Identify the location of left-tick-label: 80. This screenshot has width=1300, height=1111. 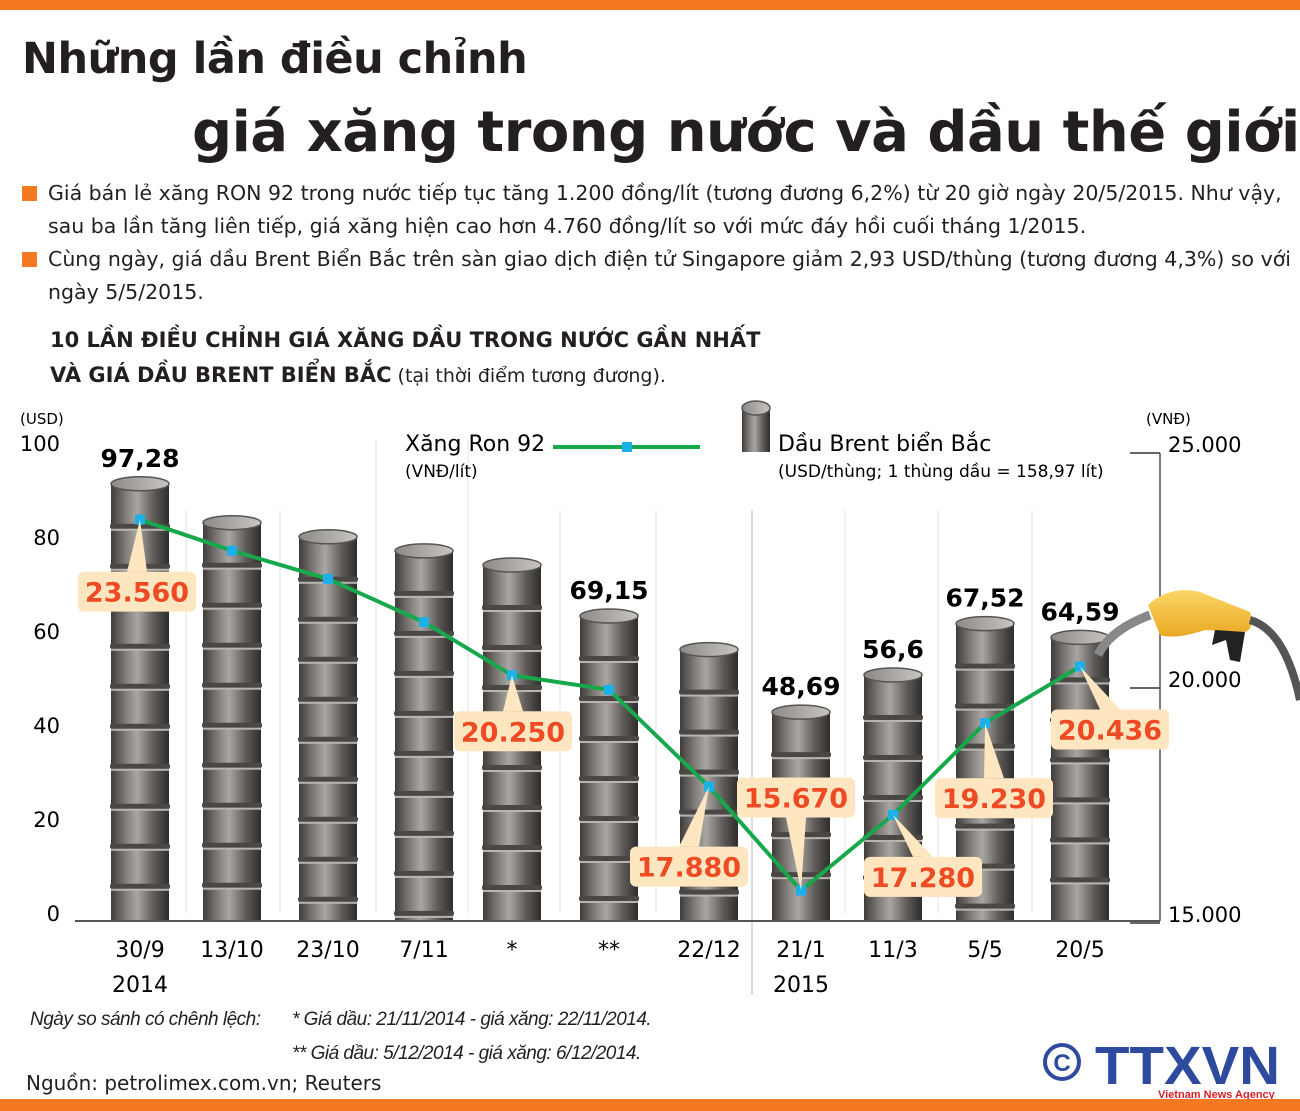
(46, 538).